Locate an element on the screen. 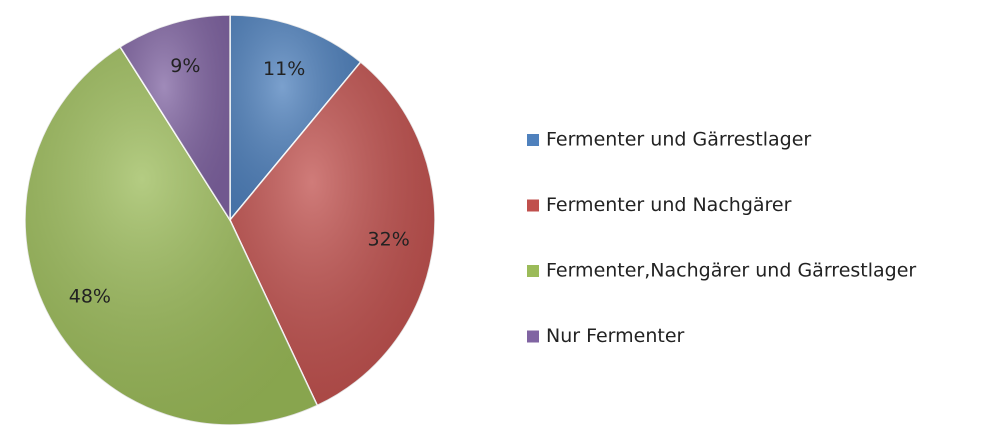 The width and height of the screenshot is (996, 437). legend-label: Fermenter und Nachgärer is located at coordinates (669, 205).